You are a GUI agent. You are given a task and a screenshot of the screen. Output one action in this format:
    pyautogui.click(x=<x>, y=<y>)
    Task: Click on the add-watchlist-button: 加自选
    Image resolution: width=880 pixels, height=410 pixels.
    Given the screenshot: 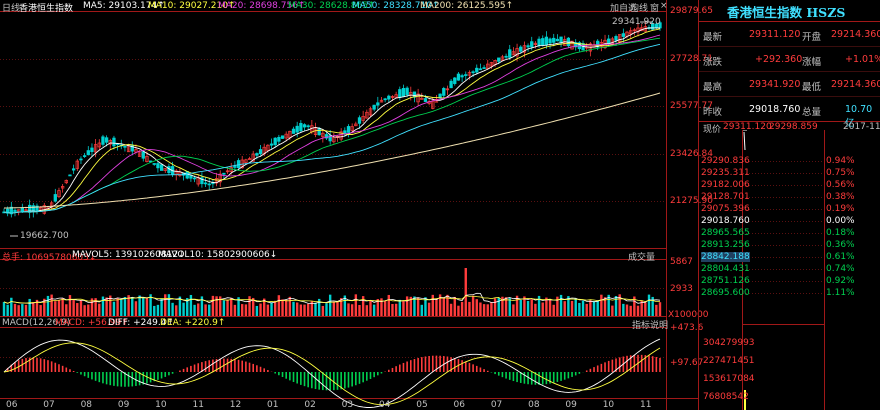 What is the action you would take?
    pyautogui.click(x=624, y=9)
    